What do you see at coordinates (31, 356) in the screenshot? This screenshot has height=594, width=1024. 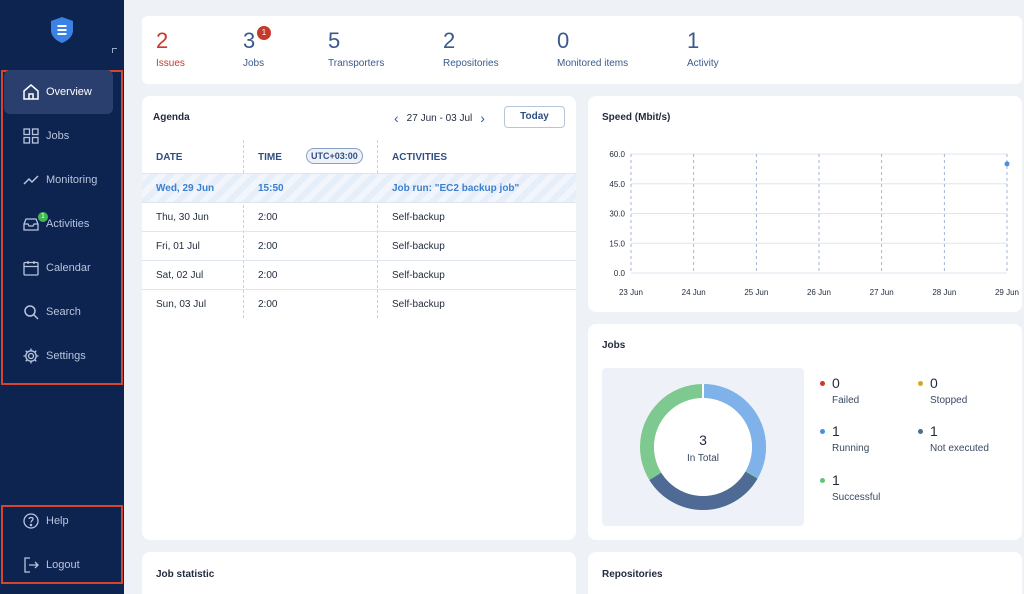 I see `gear-icon` at bounding box center [31, 356].